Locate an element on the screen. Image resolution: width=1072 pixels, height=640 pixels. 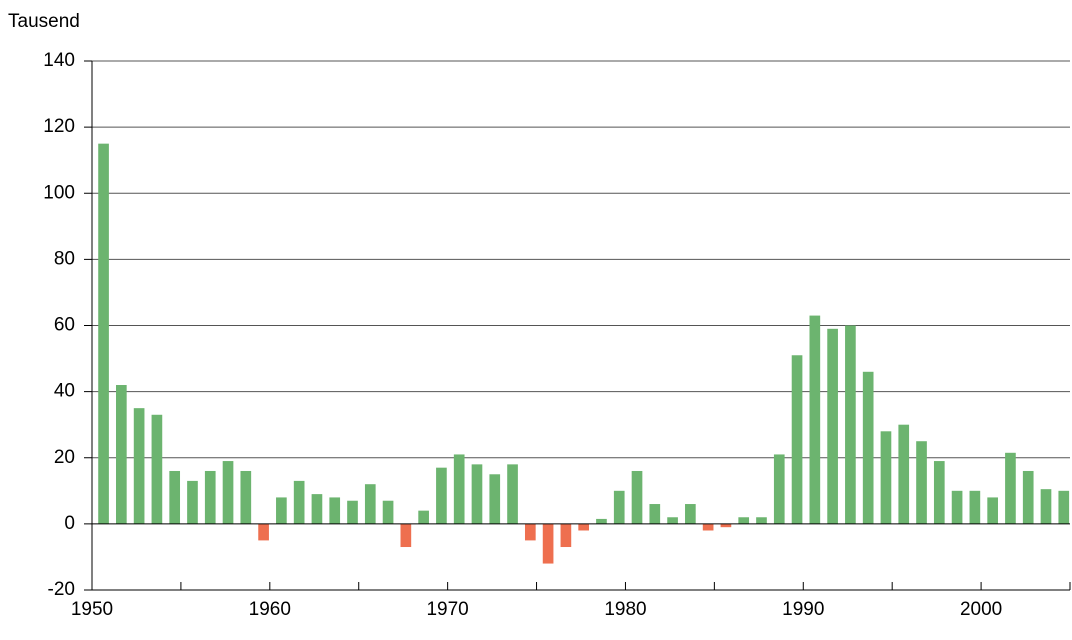
x-tick-label: 1970 is located at coordinates (447, 609).